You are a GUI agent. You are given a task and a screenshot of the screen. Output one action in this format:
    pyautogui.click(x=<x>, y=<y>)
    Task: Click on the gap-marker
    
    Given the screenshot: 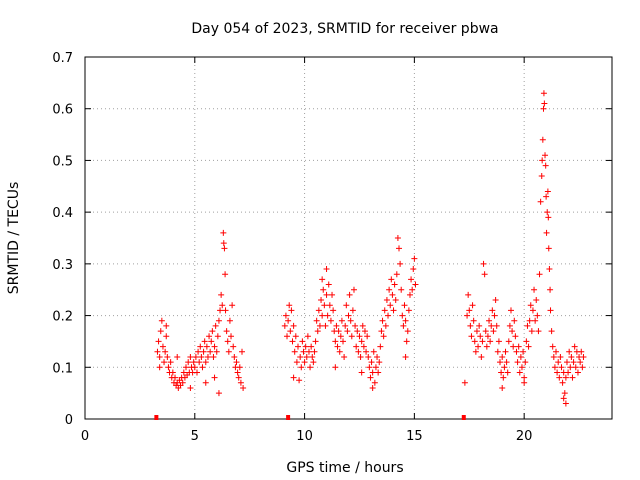 What is the action you would take?
    pyautogui.click(x=156, y=417)
    